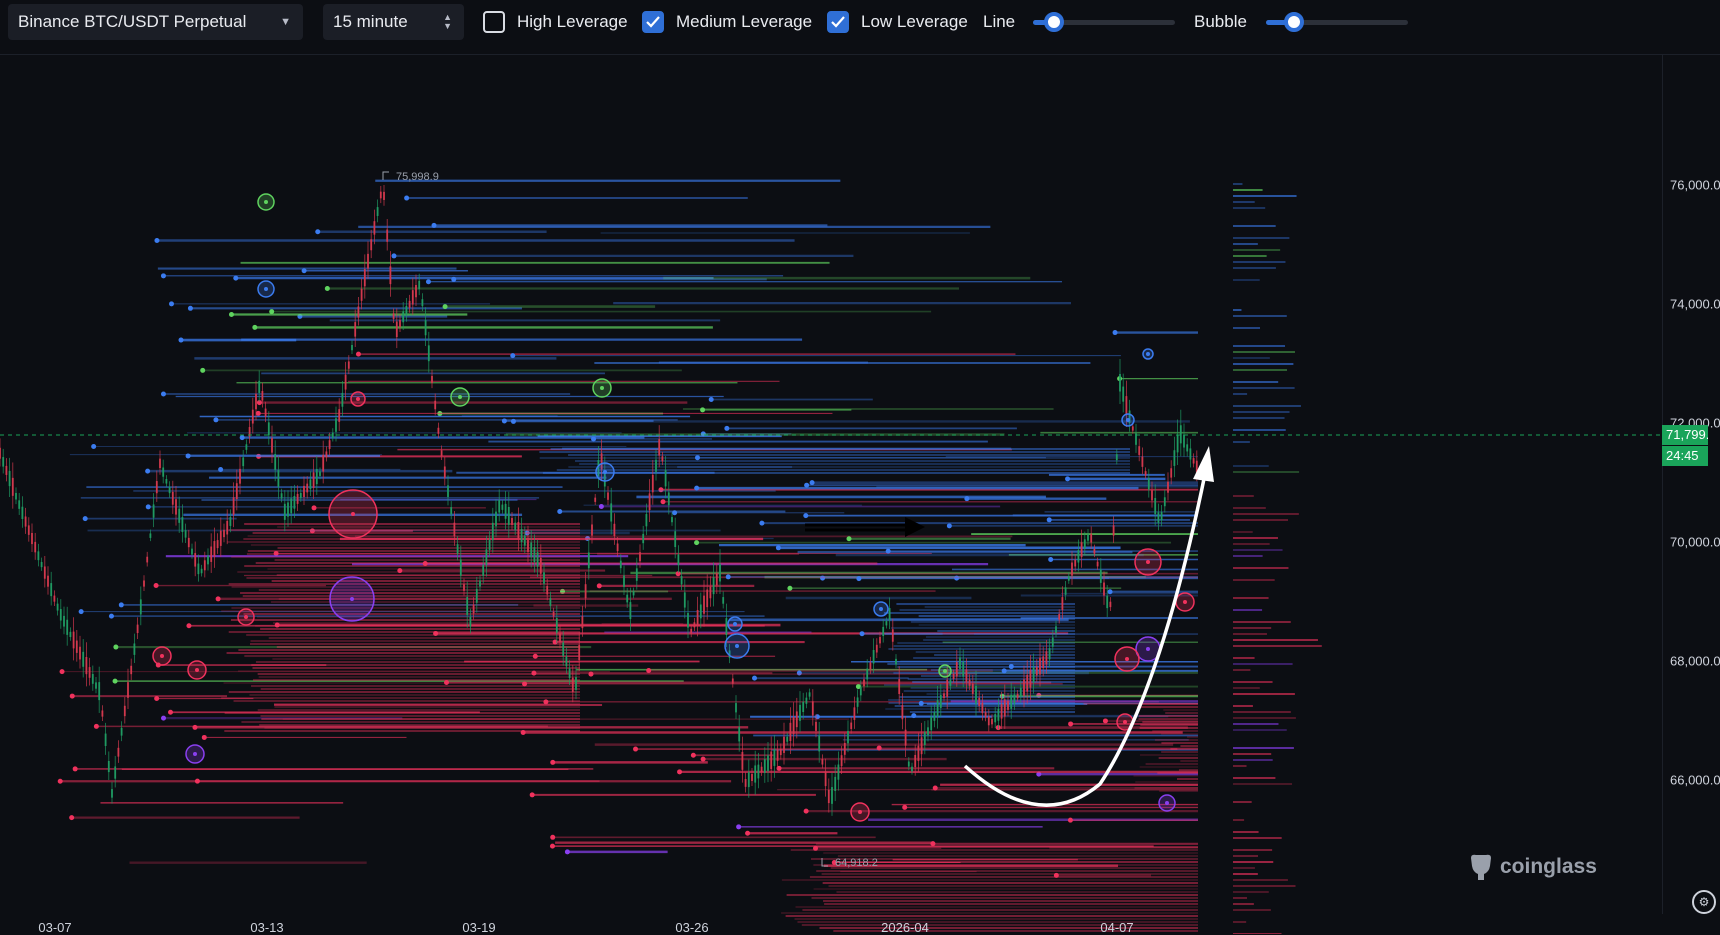 This screenshot has width=1720, height=935. What do you see at coordinates (393, 22) in the screenshot?
I see `interval-select: 15 minute ▲ ▼` at bounding box center [393, 22].